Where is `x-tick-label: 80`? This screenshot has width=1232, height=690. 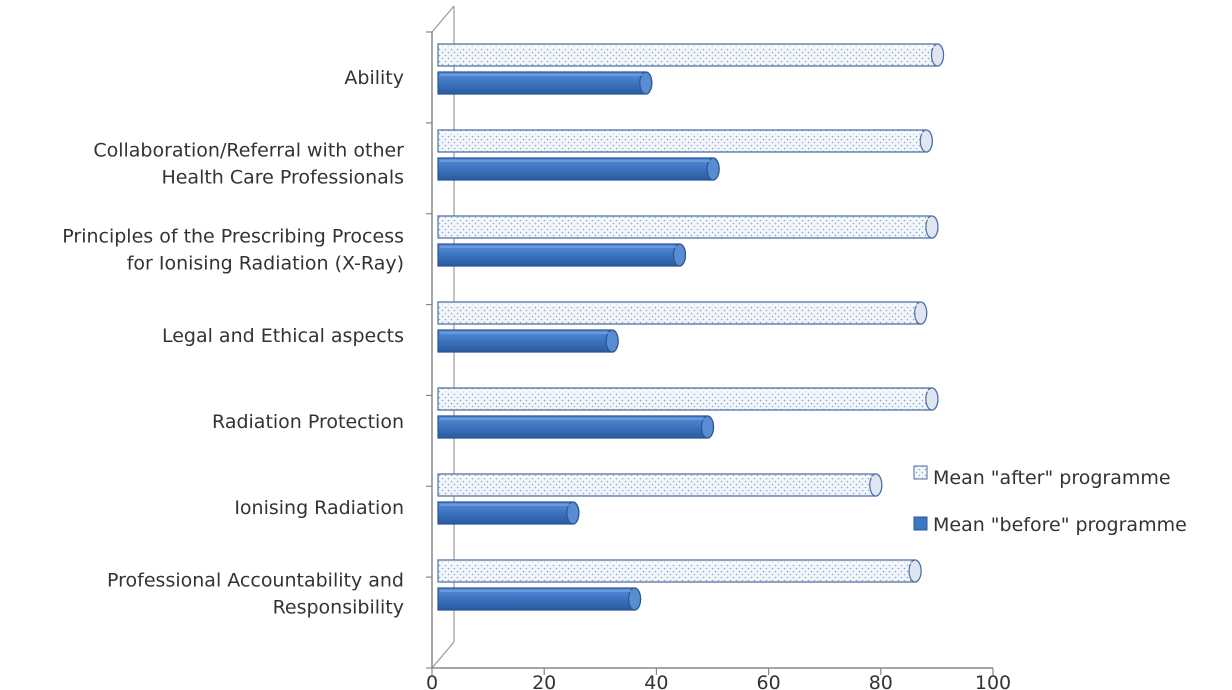 x-tick-label: 80 is located at coordinates (881, 681).